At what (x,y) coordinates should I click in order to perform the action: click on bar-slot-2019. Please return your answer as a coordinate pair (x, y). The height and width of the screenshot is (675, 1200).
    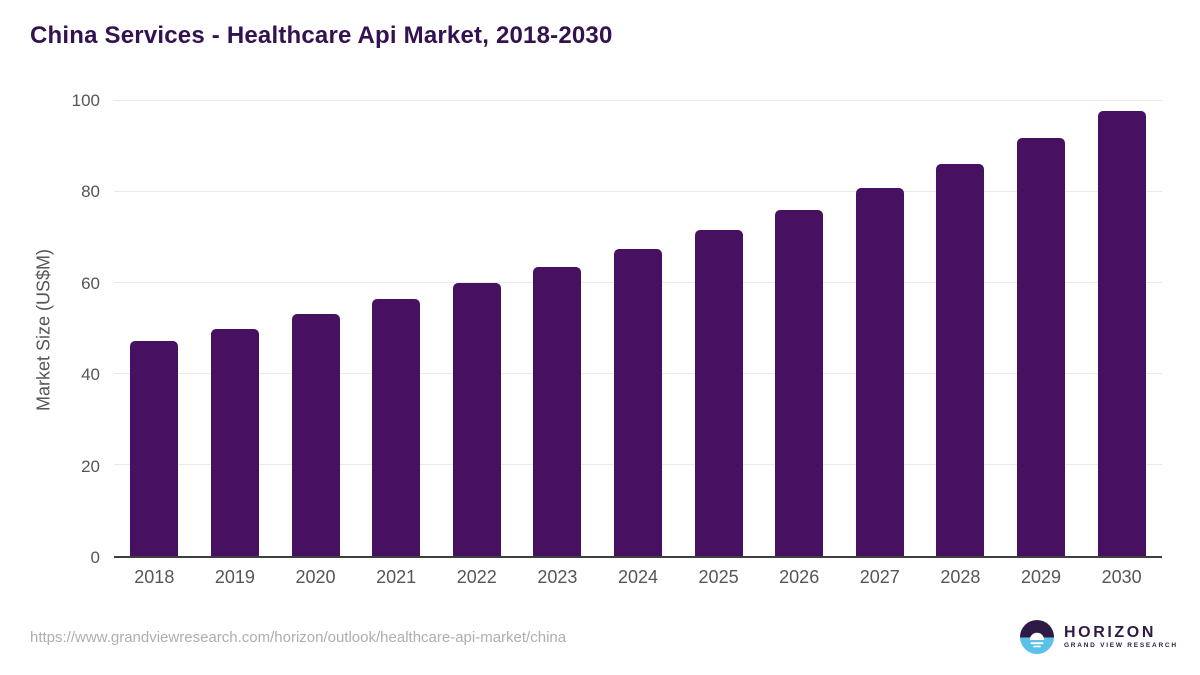
    Looking at the image, I should click on (235, 328).